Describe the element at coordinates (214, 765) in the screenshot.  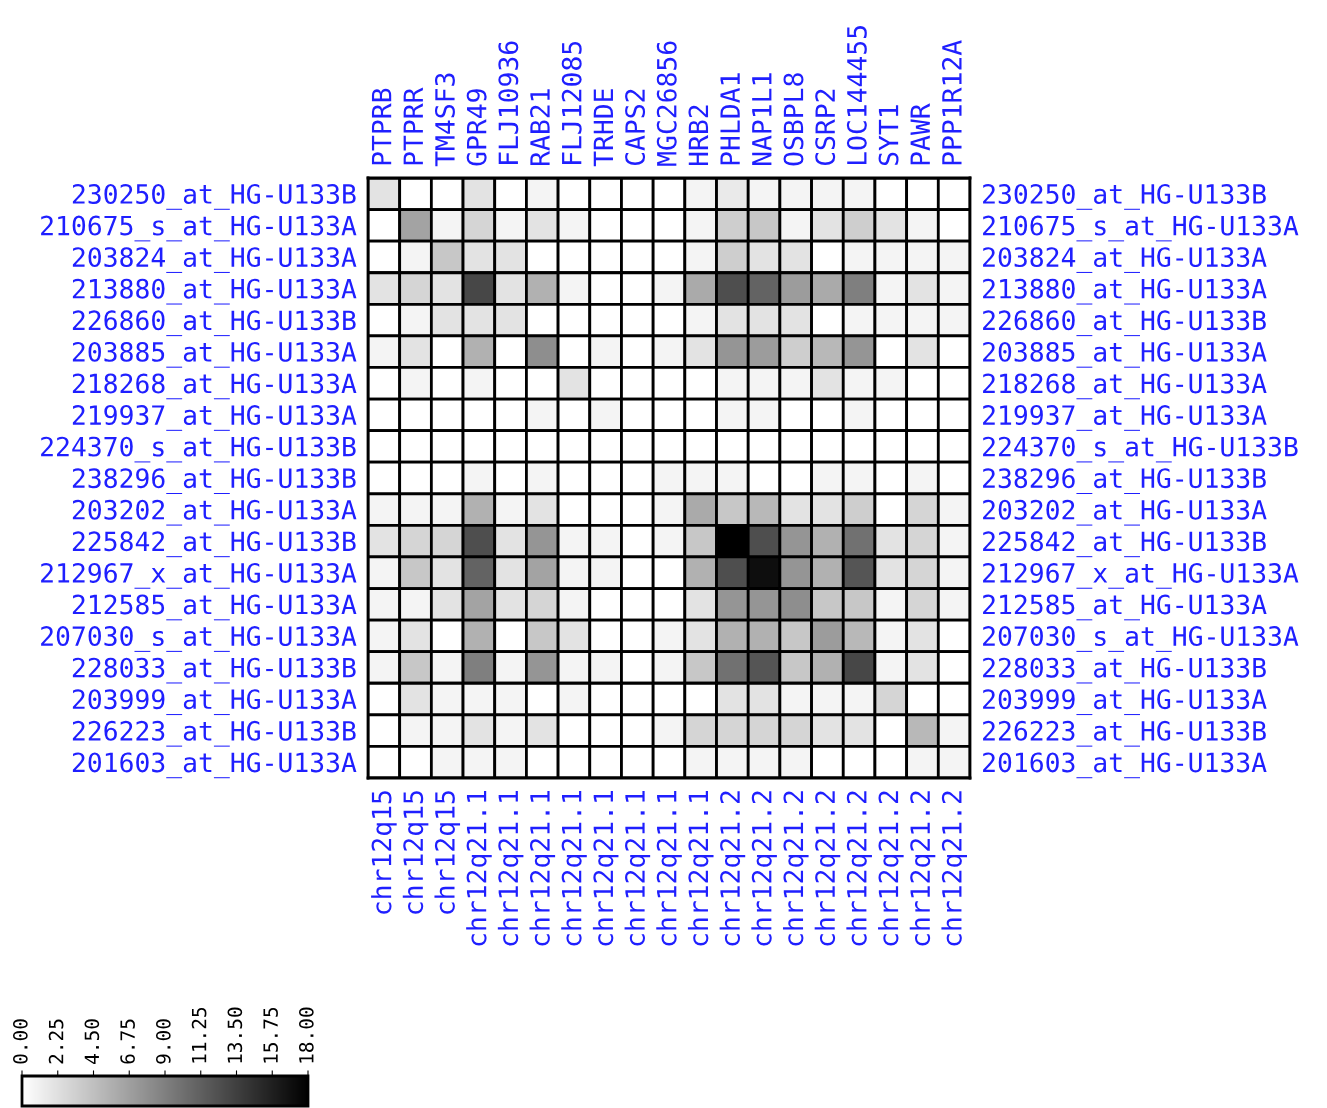
I see `y-tick-label: 201603_at_HG-U133A` at that location.